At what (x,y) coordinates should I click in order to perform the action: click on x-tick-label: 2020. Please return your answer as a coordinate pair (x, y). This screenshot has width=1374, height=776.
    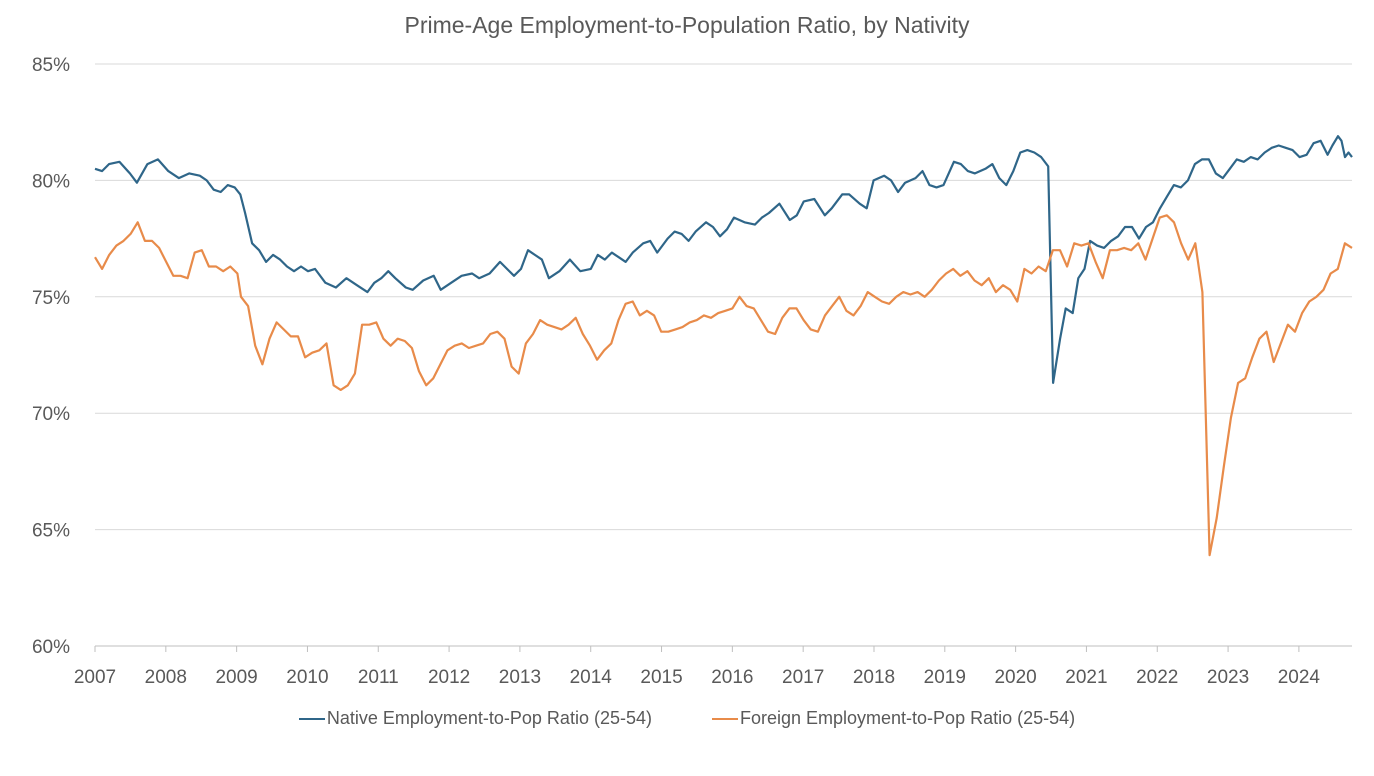
    Looking at the image, I should click on (1015, 677).